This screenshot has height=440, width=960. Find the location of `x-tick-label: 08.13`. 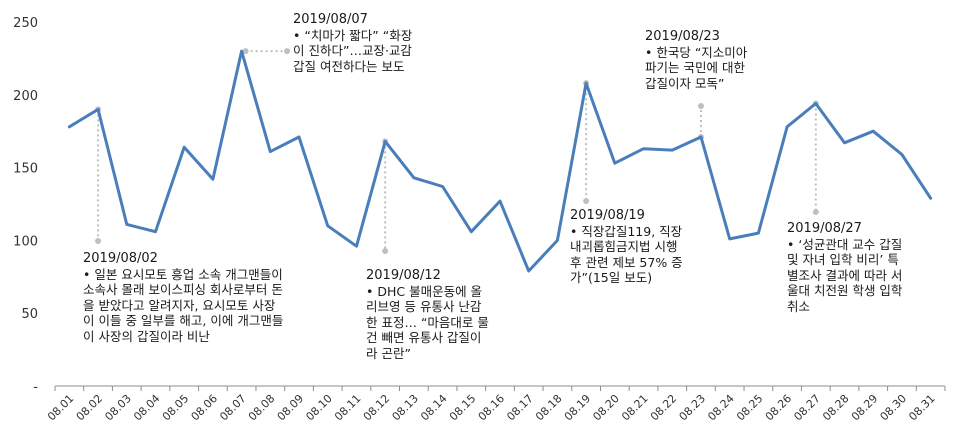

x-tick-label: 08.13 is located at coordinates (405, 407).